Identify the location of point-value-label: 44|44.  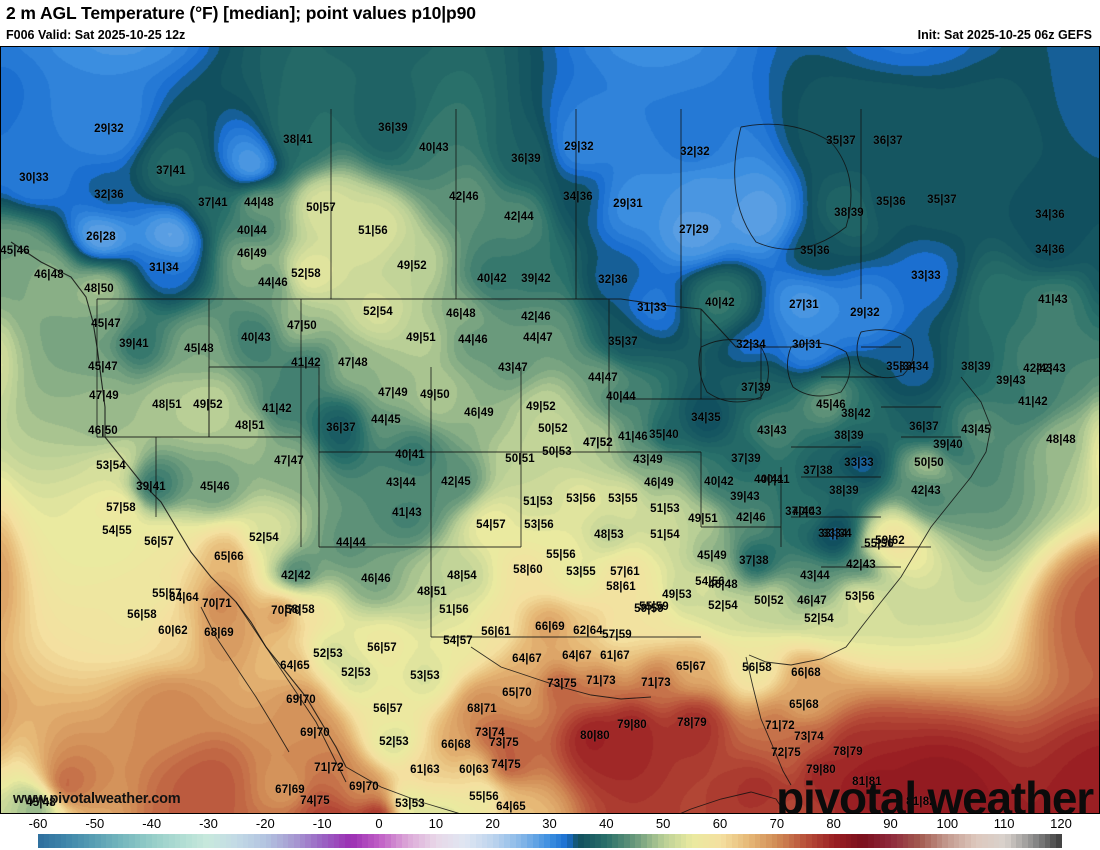
(351, 543).